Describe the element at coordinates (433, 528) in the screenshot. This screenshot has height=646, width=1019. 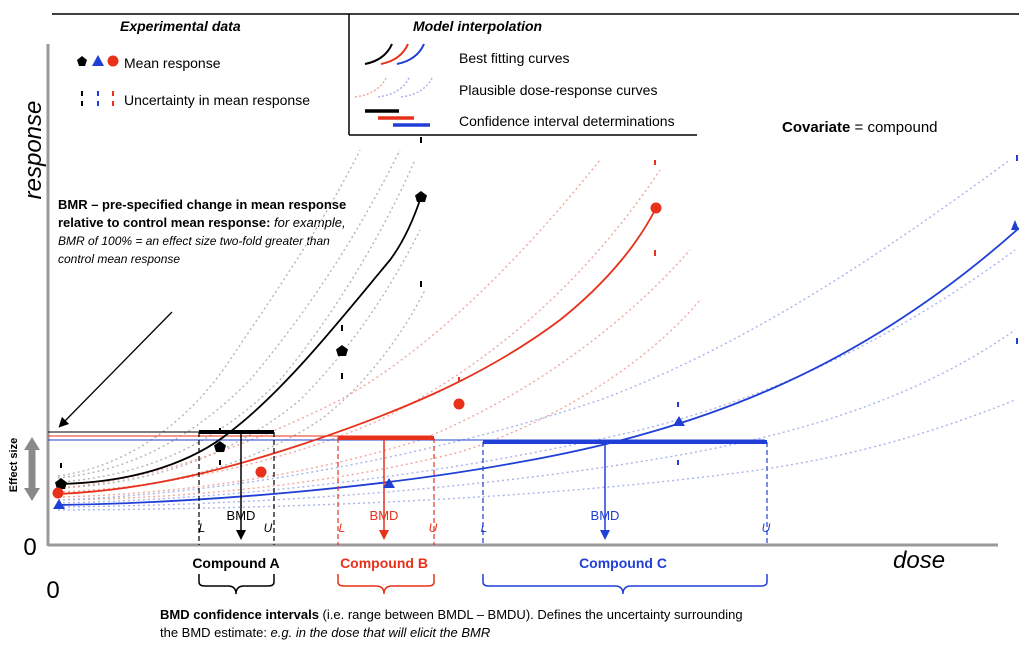
I see `bmdu-label-b: U` at that location.